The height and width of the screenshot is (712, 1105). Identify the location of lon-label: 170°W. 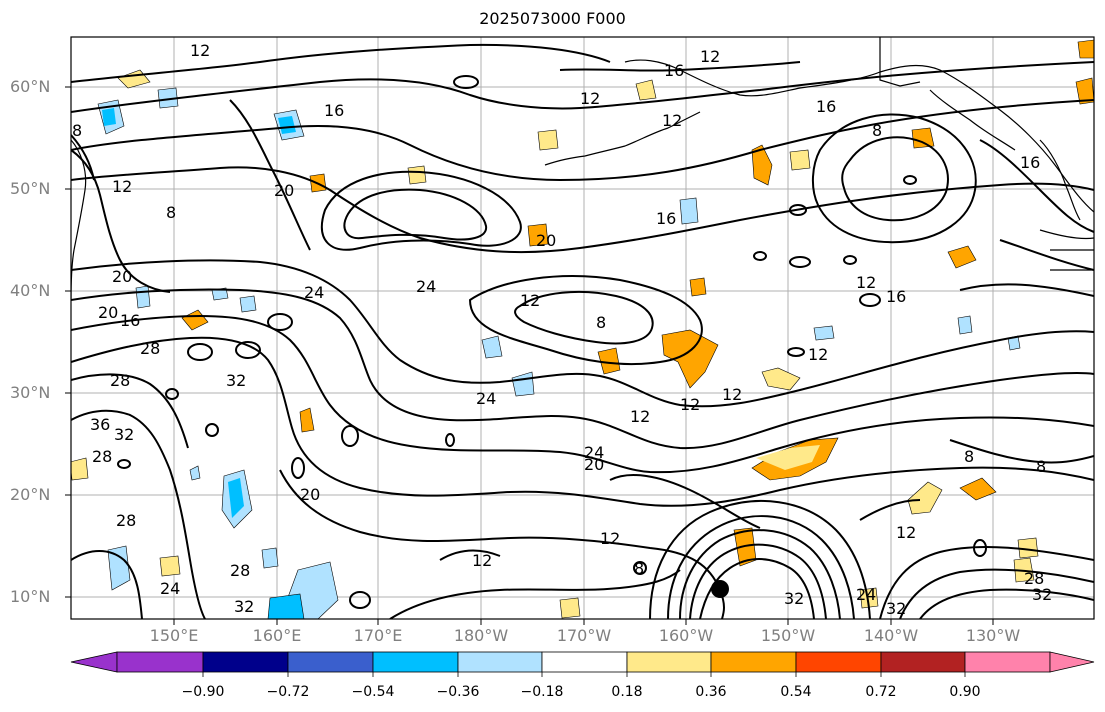
(584, 635).